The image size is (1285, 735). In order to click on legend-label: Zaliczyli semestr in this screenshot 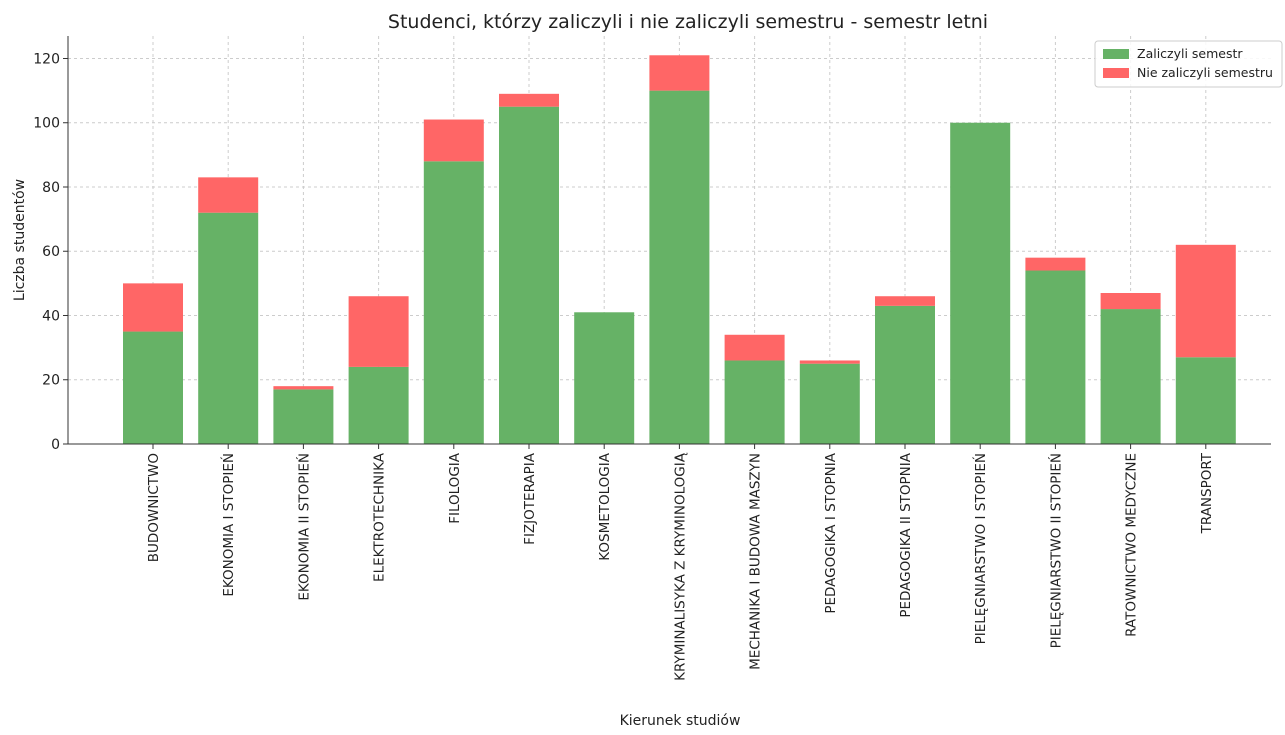, I will do `click(1190, 53)`.